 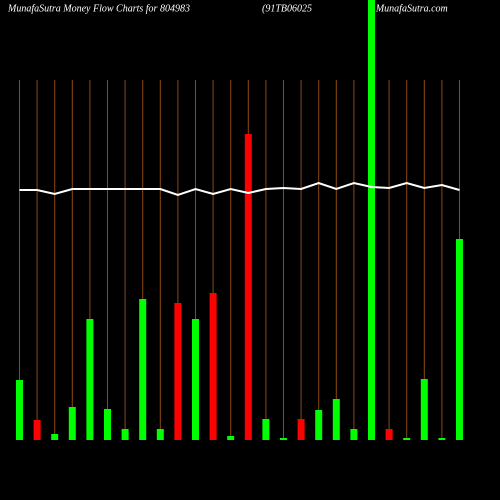 I want to click on chart-title: MunafaSutra Money Flow Charts for 804983, so click(x=98, y=8).